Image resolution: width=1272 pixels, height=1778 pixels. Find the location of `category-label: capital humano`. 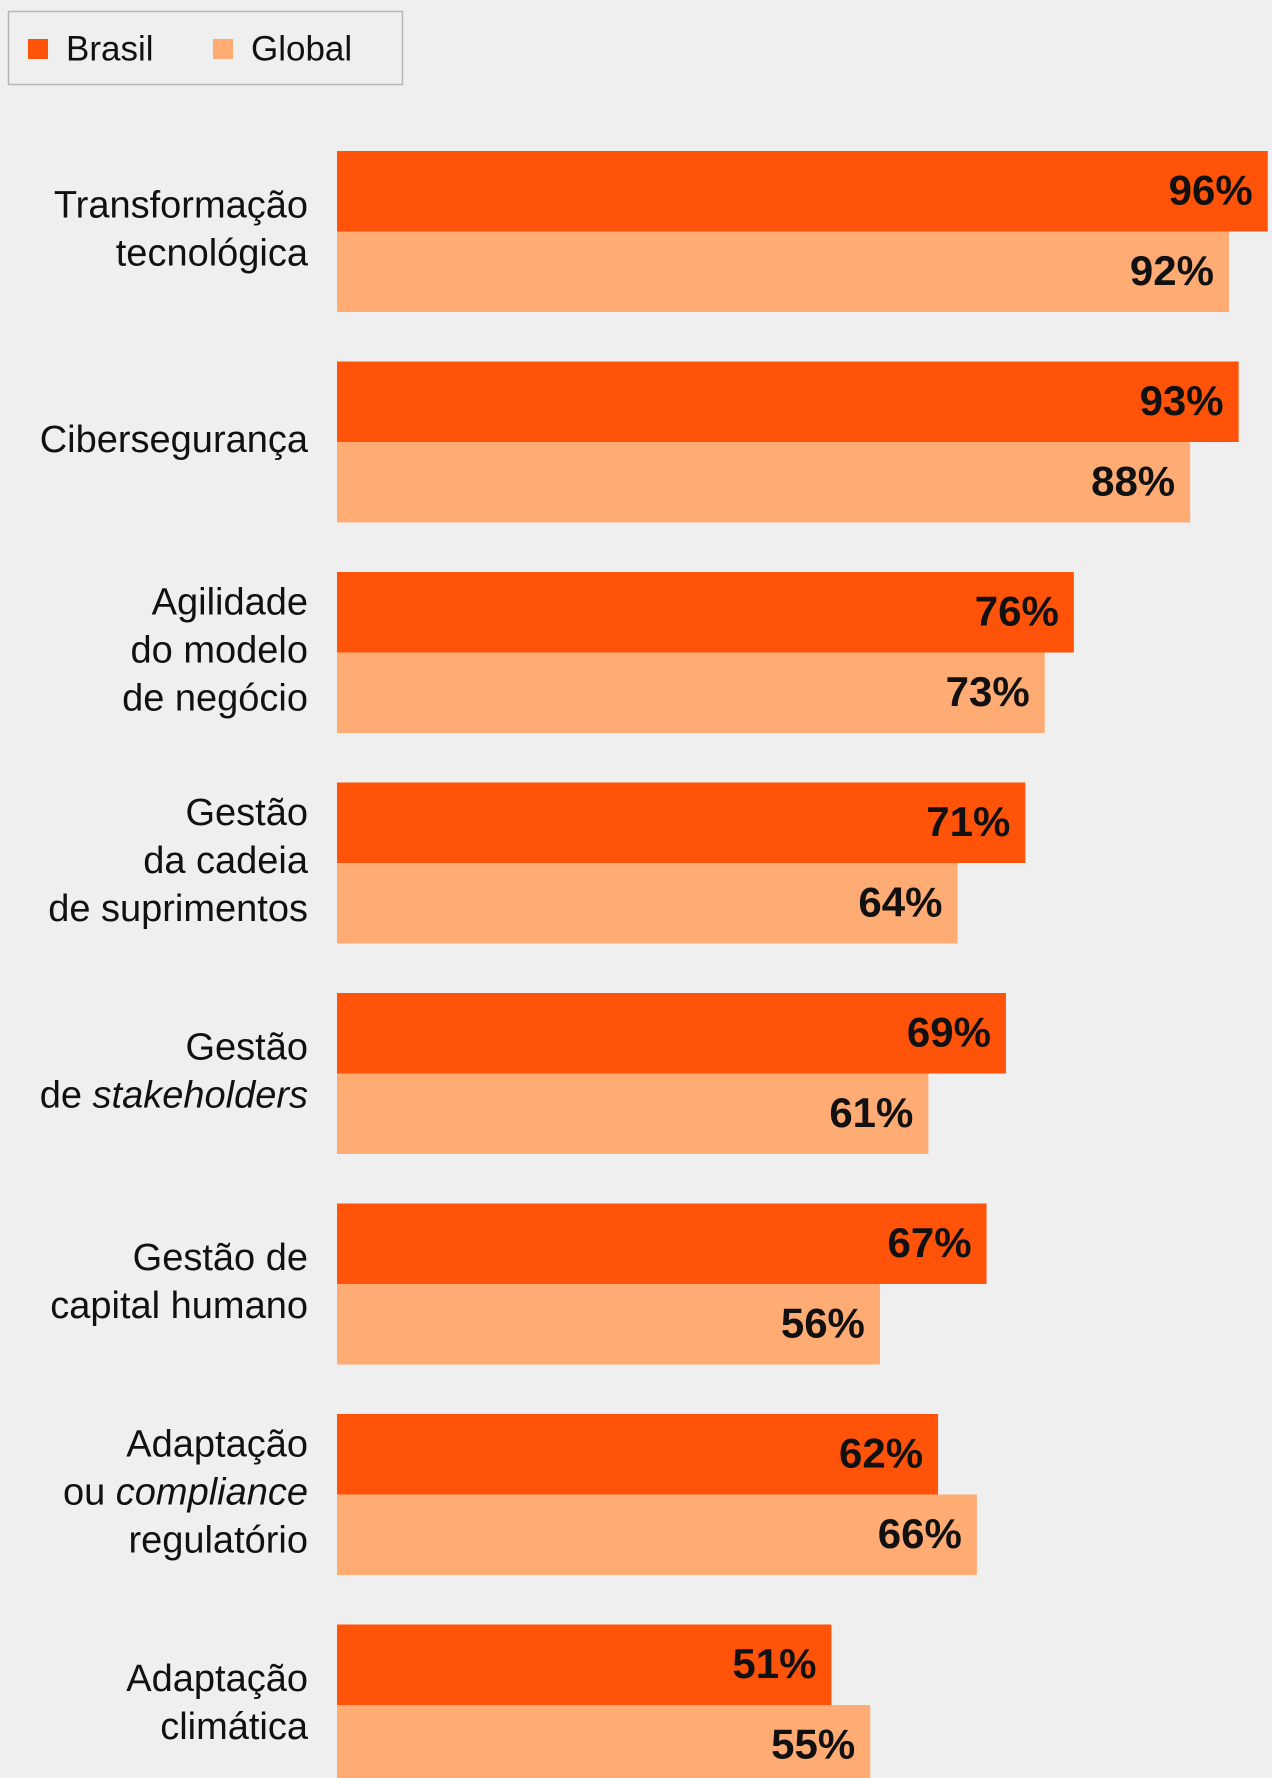

category-label: capital humano is located at coordinates (179, 1306).